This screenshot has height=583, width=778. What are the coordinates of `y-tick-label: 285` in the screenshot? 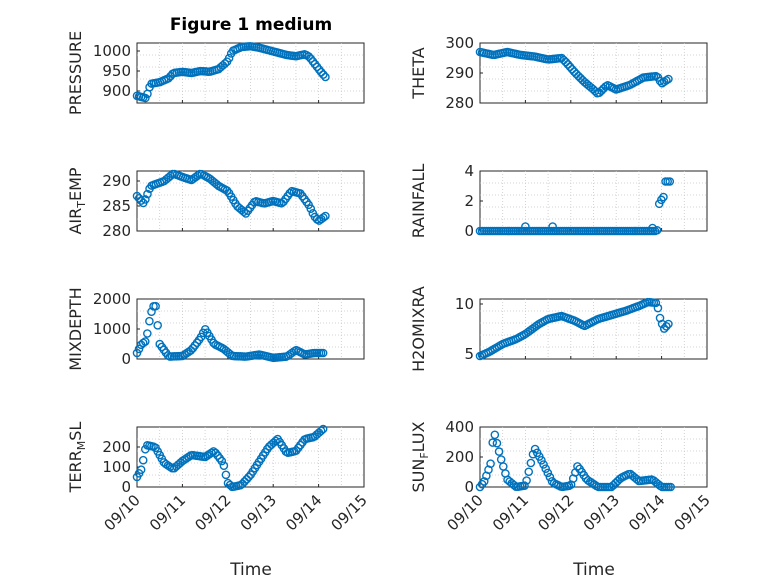 It's located at (116, 206).